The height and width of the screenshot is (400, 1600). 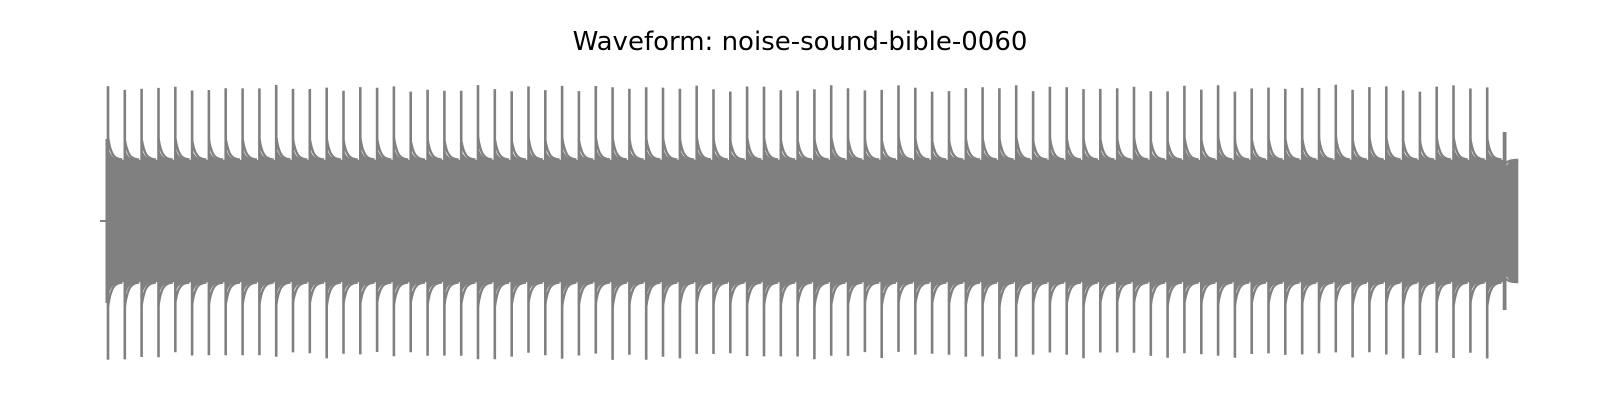 I want to click on chart-title: Waveform: noise-sound-bible-0060, so click(x=800, y=42).